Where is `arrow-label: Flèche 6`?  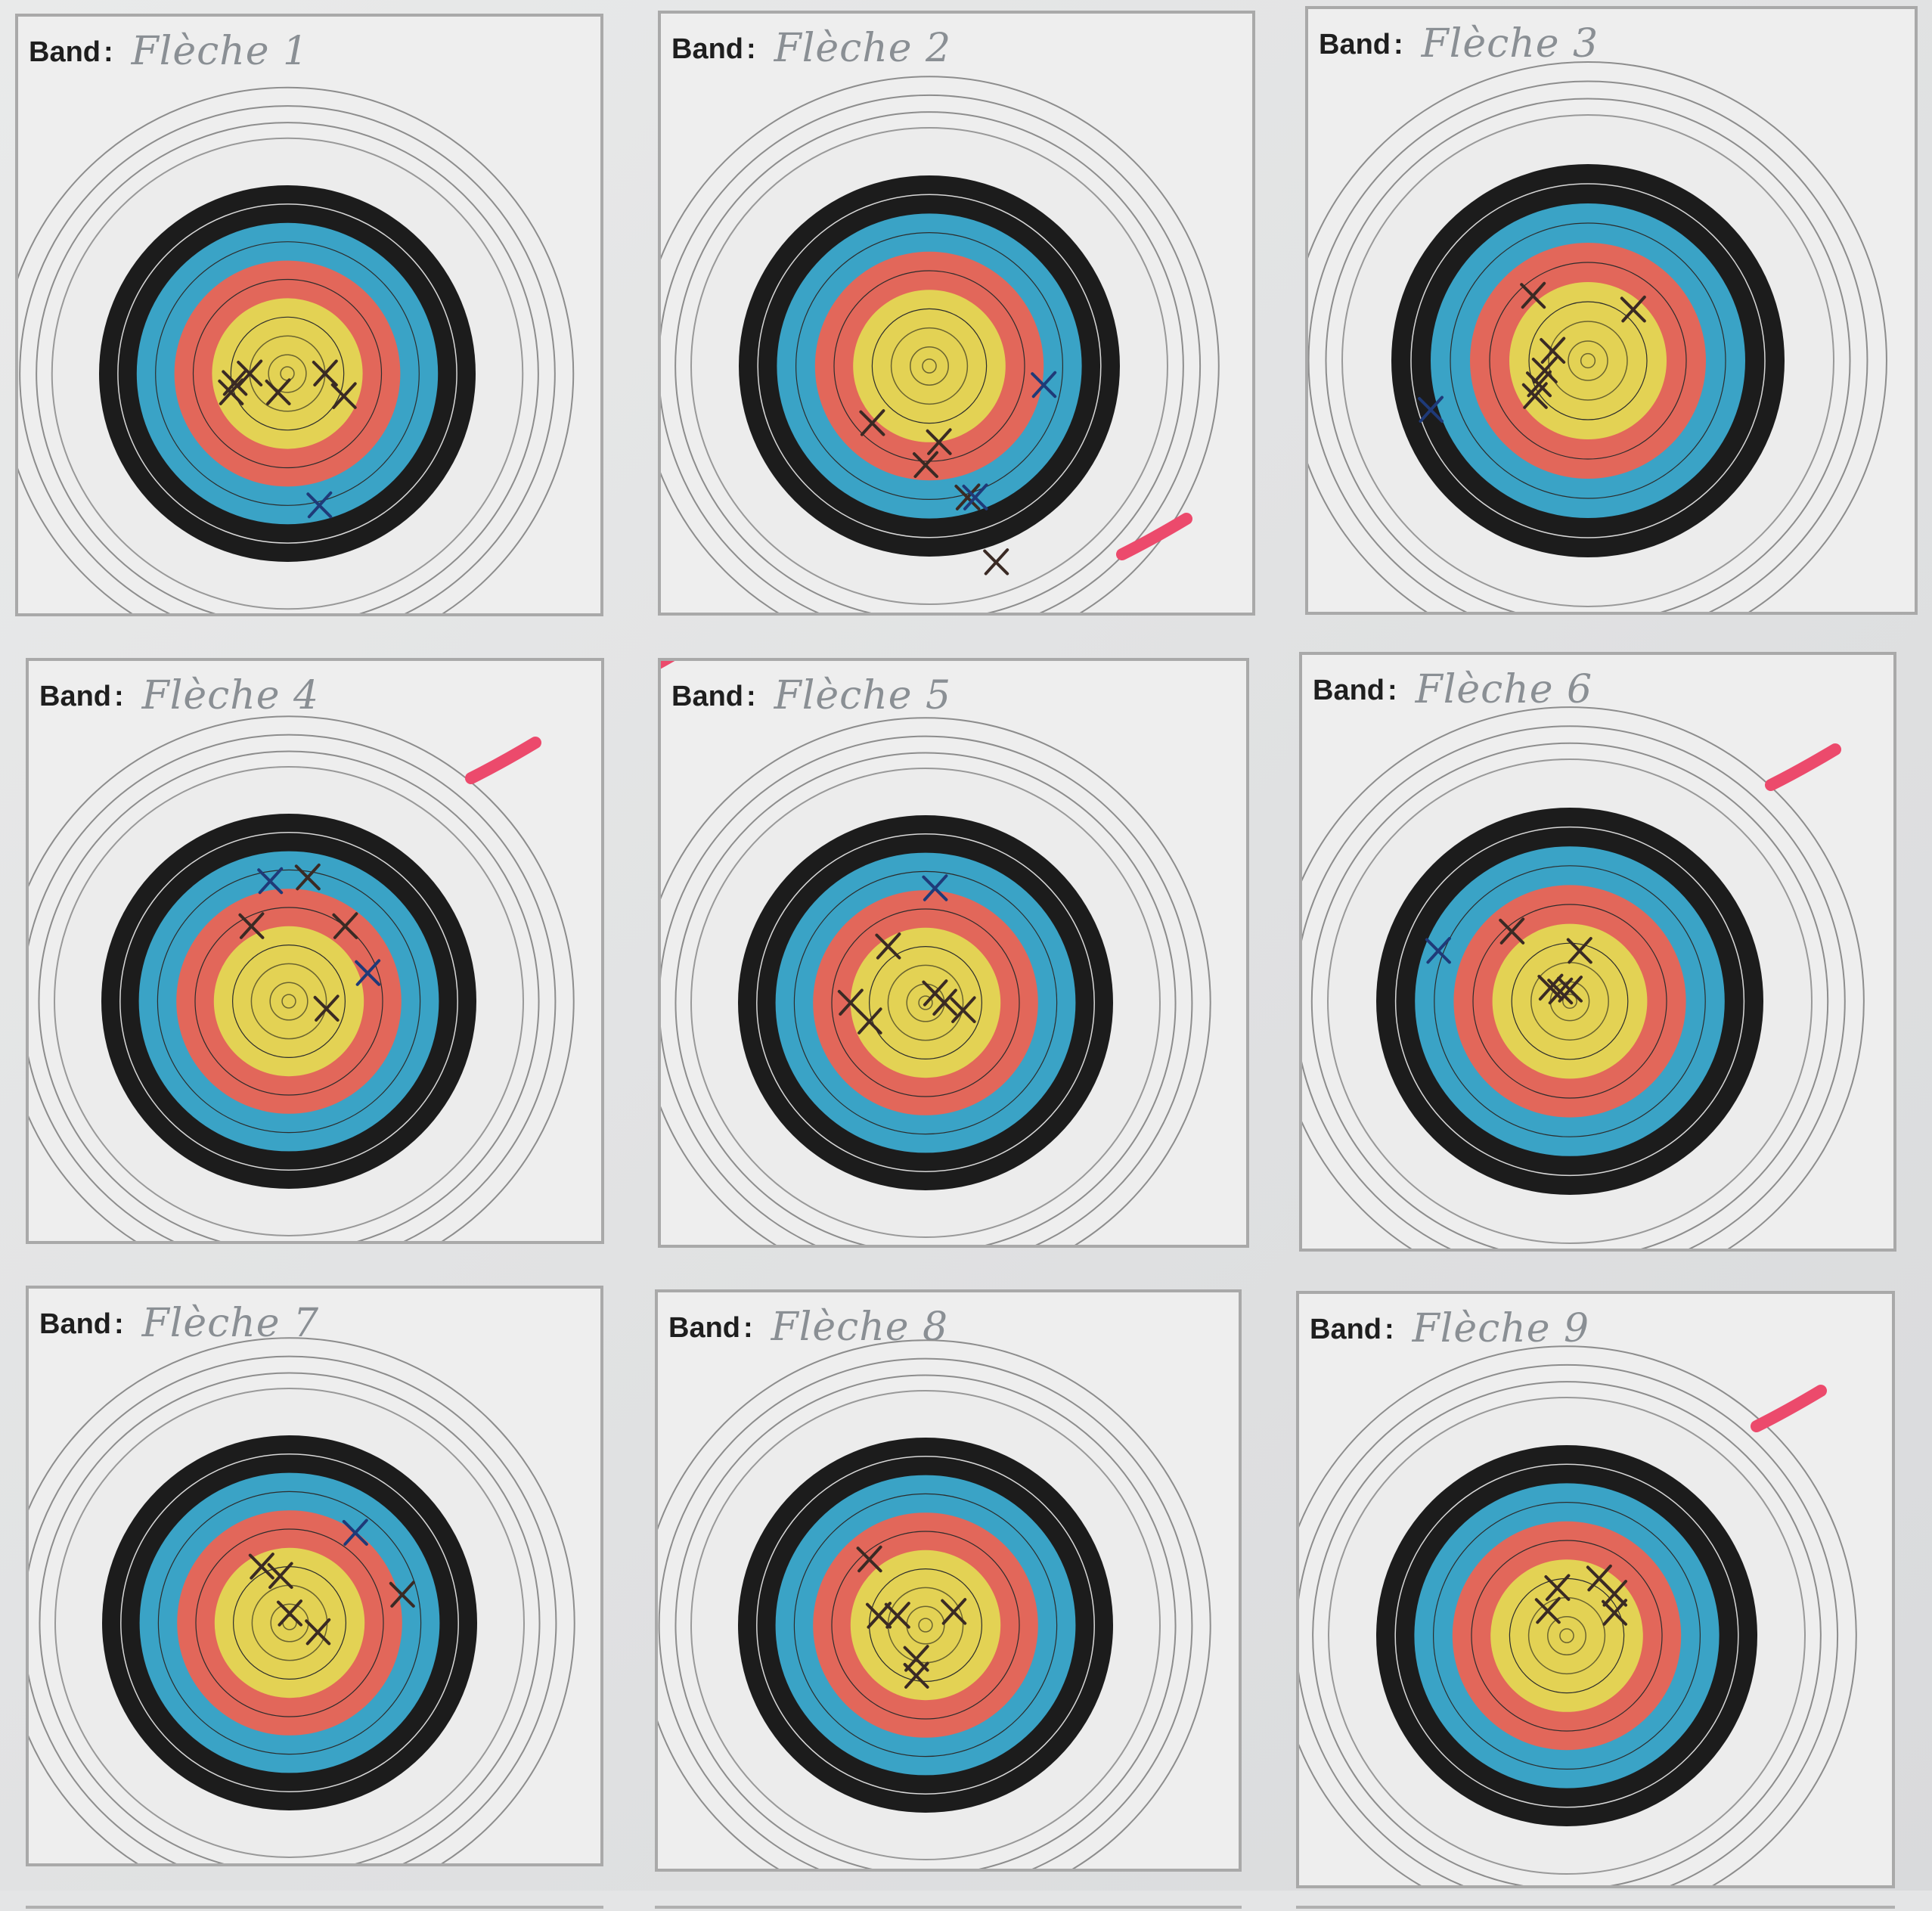 arrow-label: Flèche 6 is located at coordinates (1504, 689).